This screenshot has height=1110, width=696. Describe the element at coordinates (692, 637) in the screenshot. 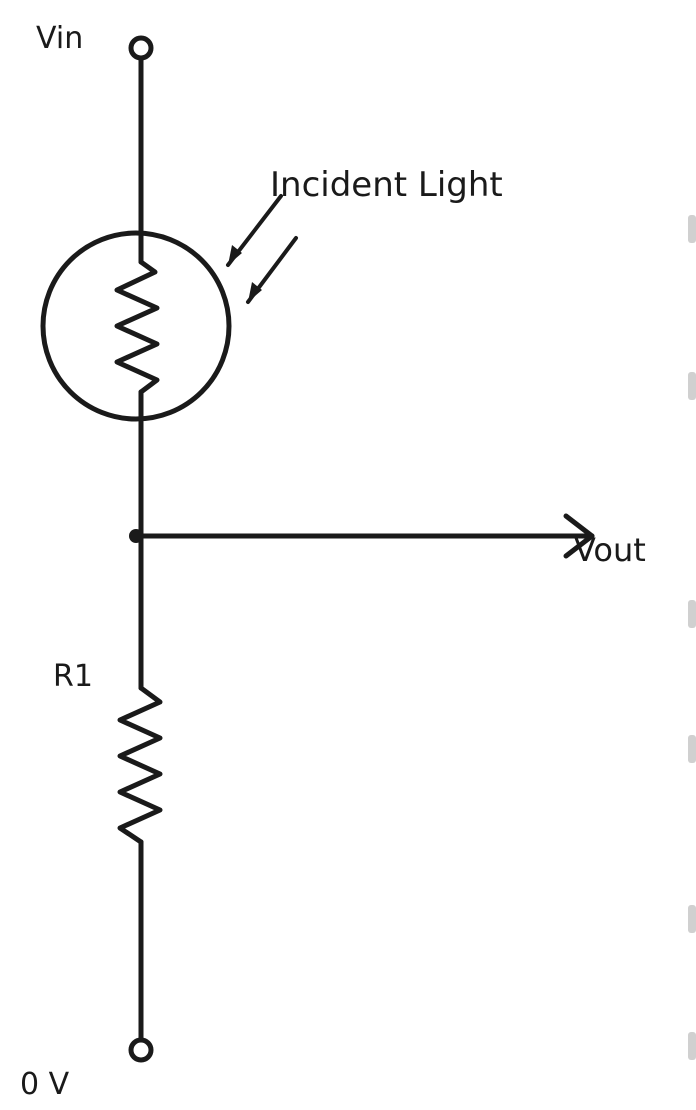

I see `right-edge-marks` at that location.